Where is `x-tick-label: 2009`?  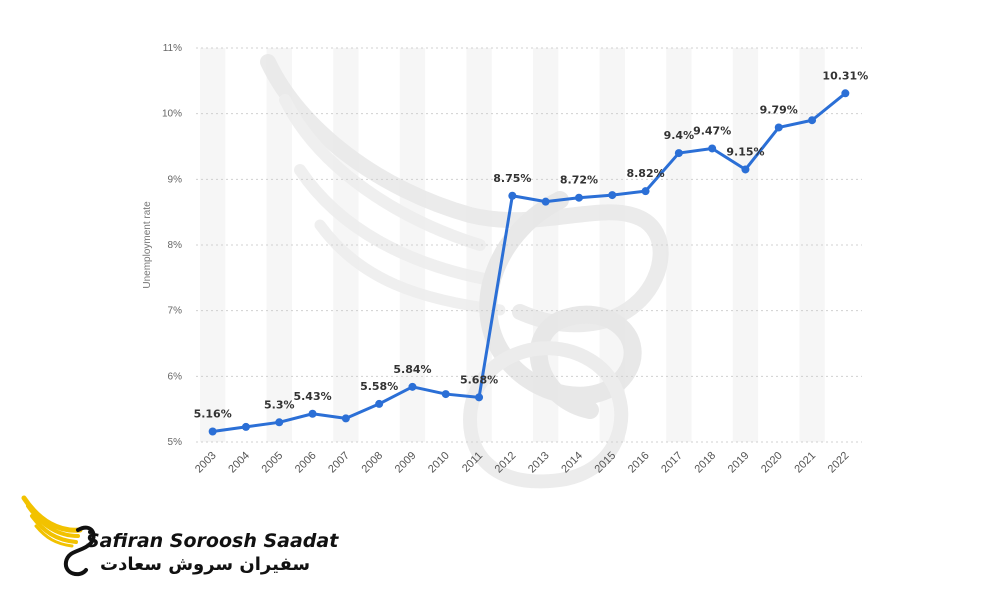
x-tick-label: 2009 is located at coordinates (406, 463).